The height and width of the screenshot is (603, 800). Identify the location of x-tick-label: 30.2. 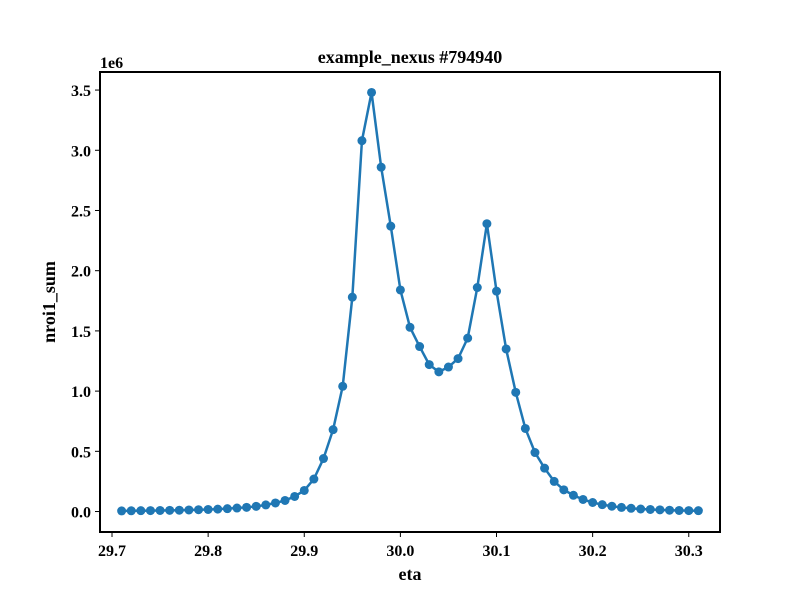
(593, 551).